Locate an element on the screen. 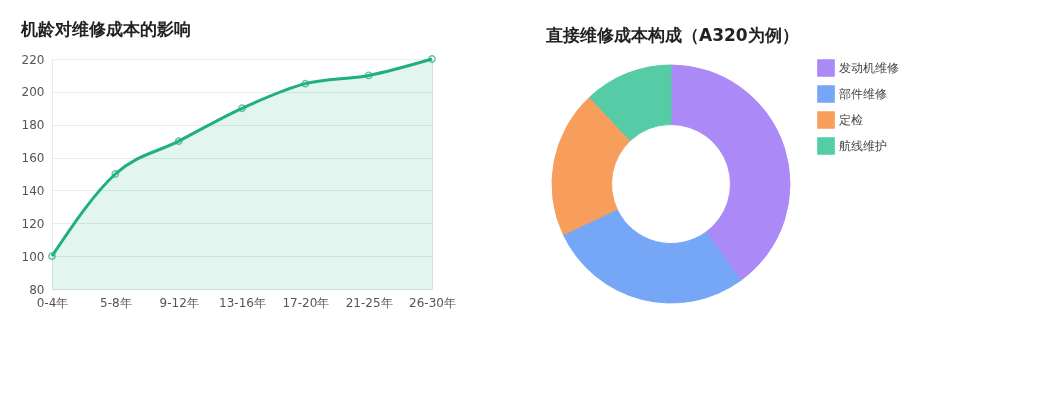 The width and height of the screenshot is (1058, 401). x-tick-label: 21-25年 is located at coordinates (369, 302).